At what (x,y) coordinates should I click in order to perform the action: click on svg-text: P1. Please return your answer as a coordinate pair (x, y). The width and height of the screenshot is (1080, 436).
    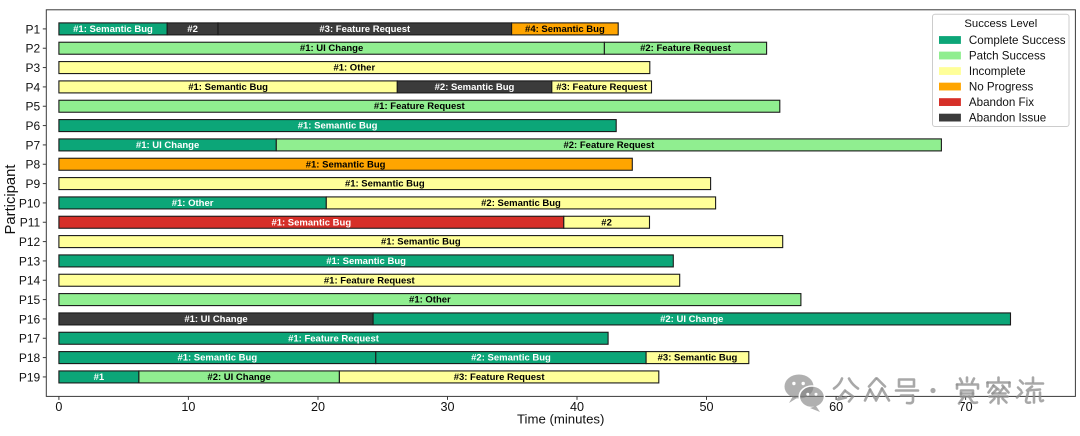
    Looking at the image, I should click on (33, 29).